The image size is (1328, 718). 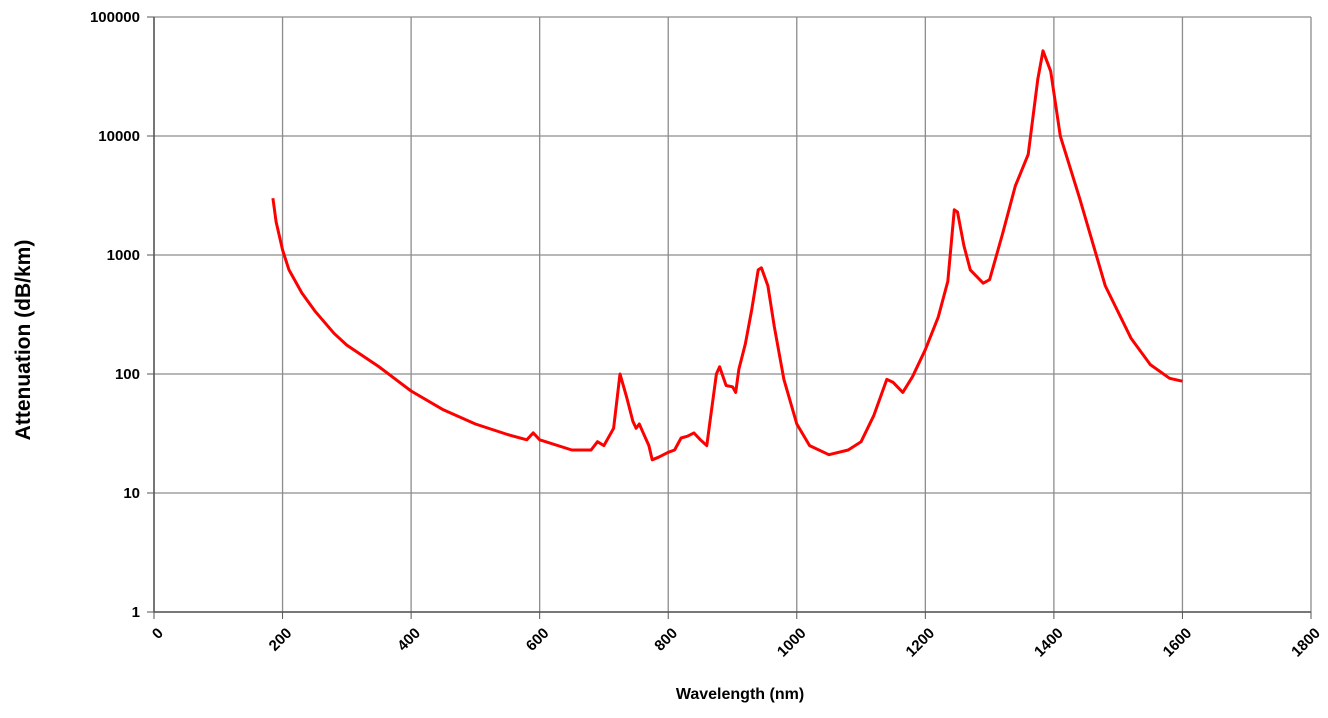 I want to click on x-tick-label: 1200, so click(x=921, y=643).